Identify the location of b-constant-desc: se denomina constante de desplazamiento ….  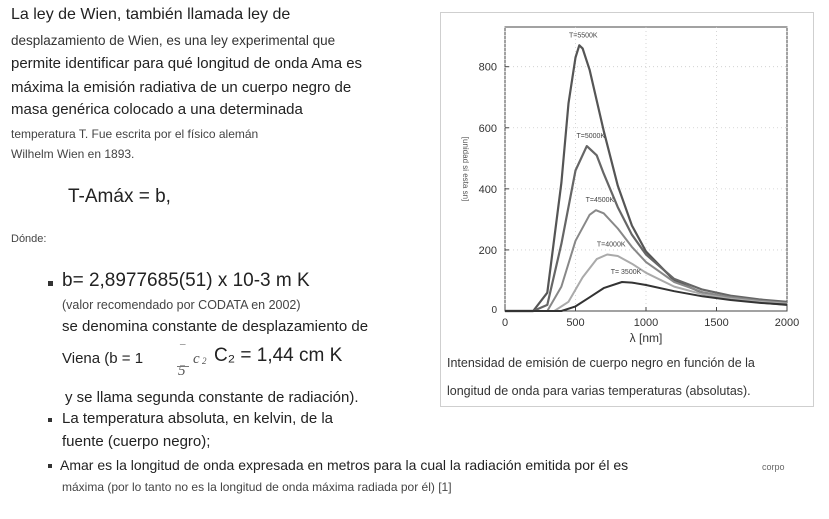
(215, 326).